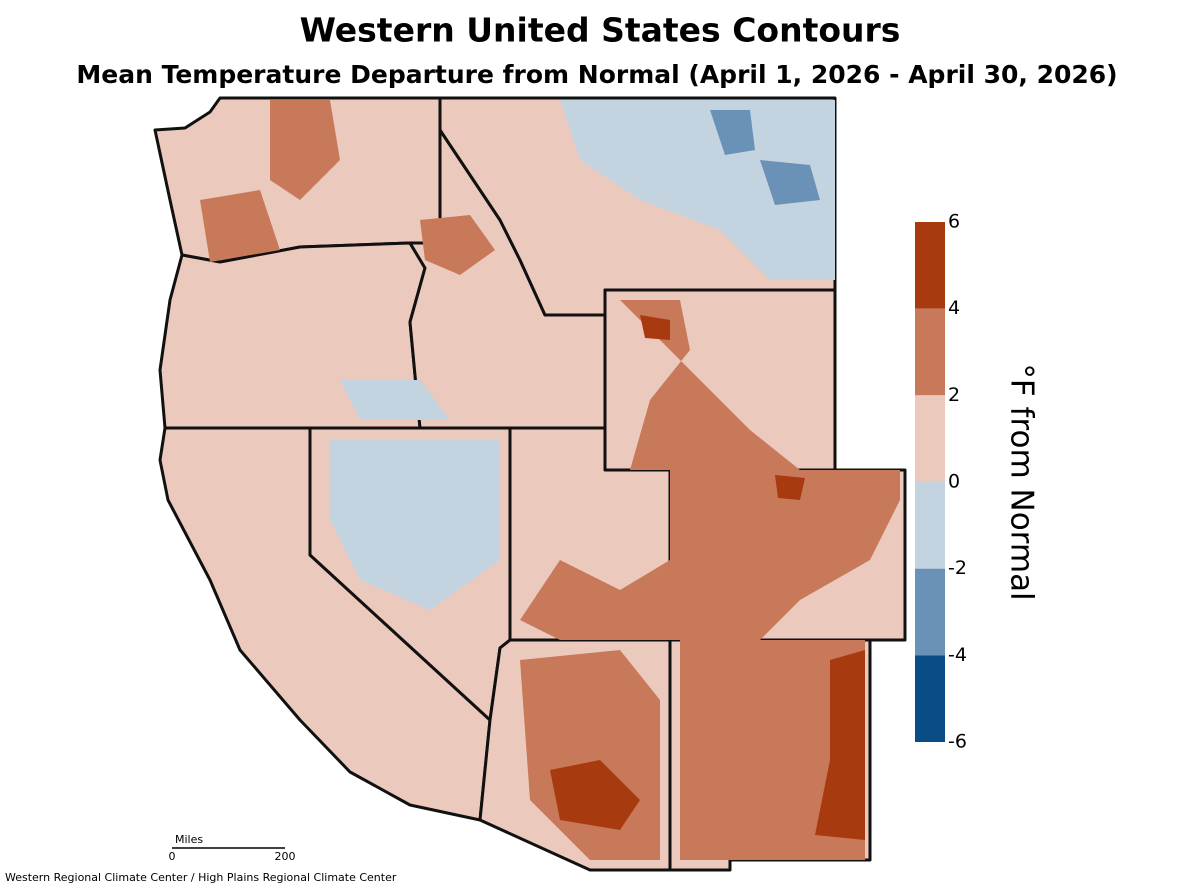  I want to click on legend: °F from Normal 6 4 2 0 -2 -4 -6, so click(977, 482).